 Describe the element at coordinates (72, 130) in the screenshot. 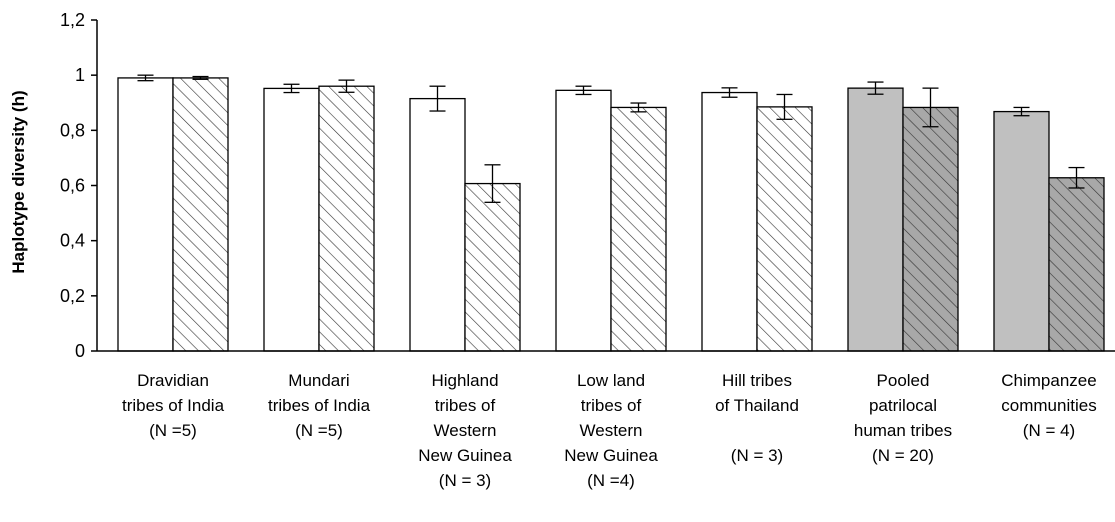

I see `y-tick-label: 0,8` at that location.